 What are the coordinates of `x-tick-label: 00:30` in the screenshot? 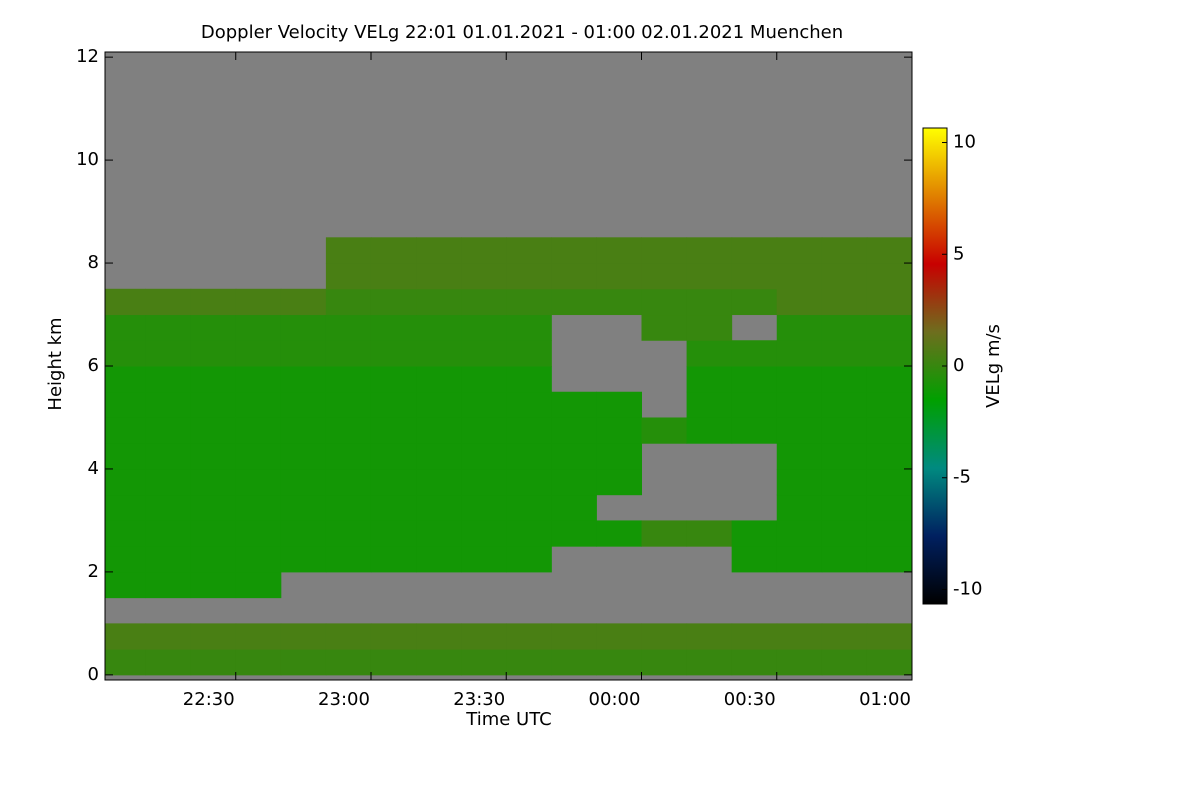 It's located at (750, 699).